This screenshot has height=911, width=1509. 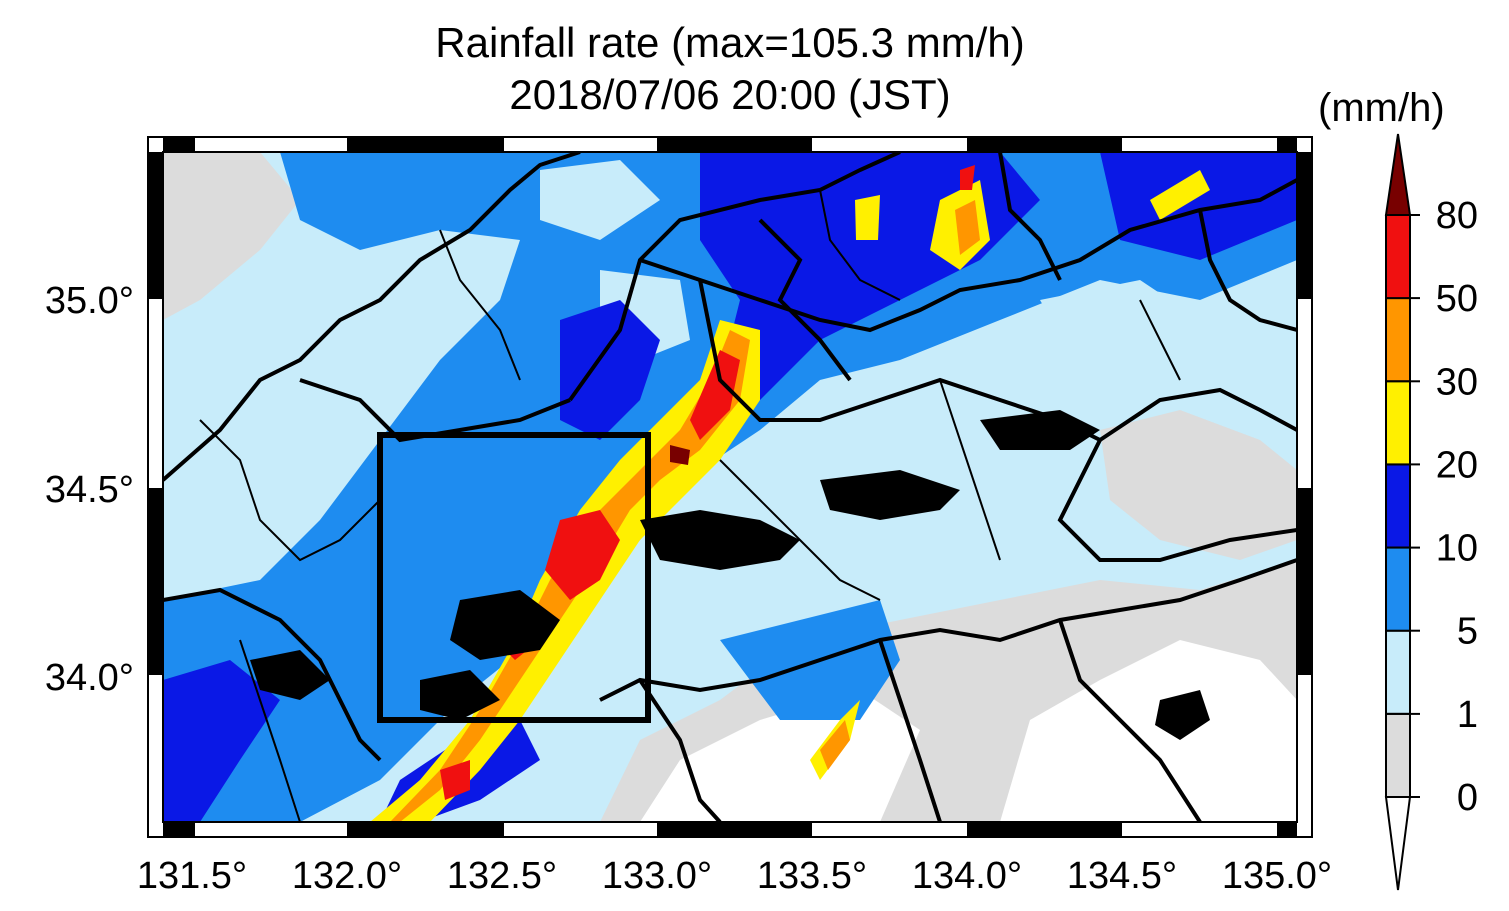 What do you see at coordinates (1457, 549) in the screenshot?
I see `colorbar-label: 10` at bounding box center [1457, 549].